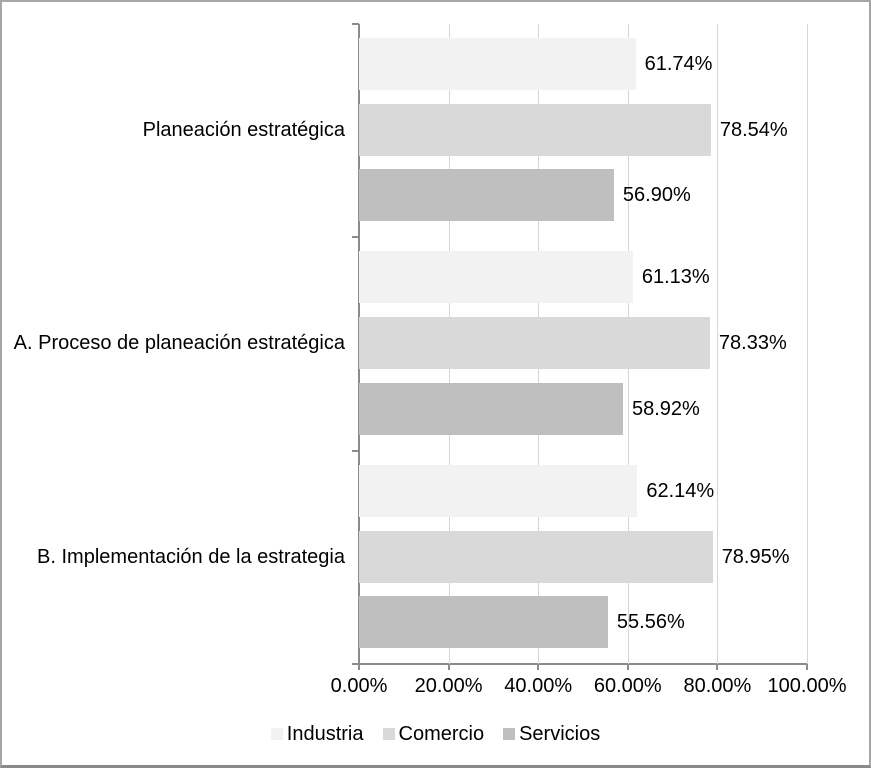 The width and height of the screenshot is (871, 768). What do you see at coordinates (179, 343) in the screenshot?
I see `category-label-a-proceso-de-planeacion-estrategica: A. Proceso de planeación estratégica` at bounding box center [179, 343].